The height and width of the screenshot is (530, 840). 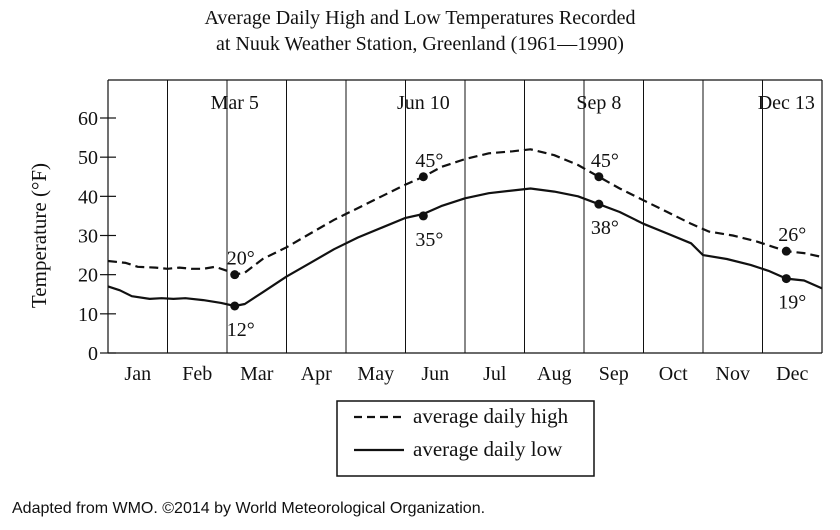 What do you see at coordinates (88, 158) in the screenshot?
I see `y-tick-label: 50` at bounding box center [88, 158].